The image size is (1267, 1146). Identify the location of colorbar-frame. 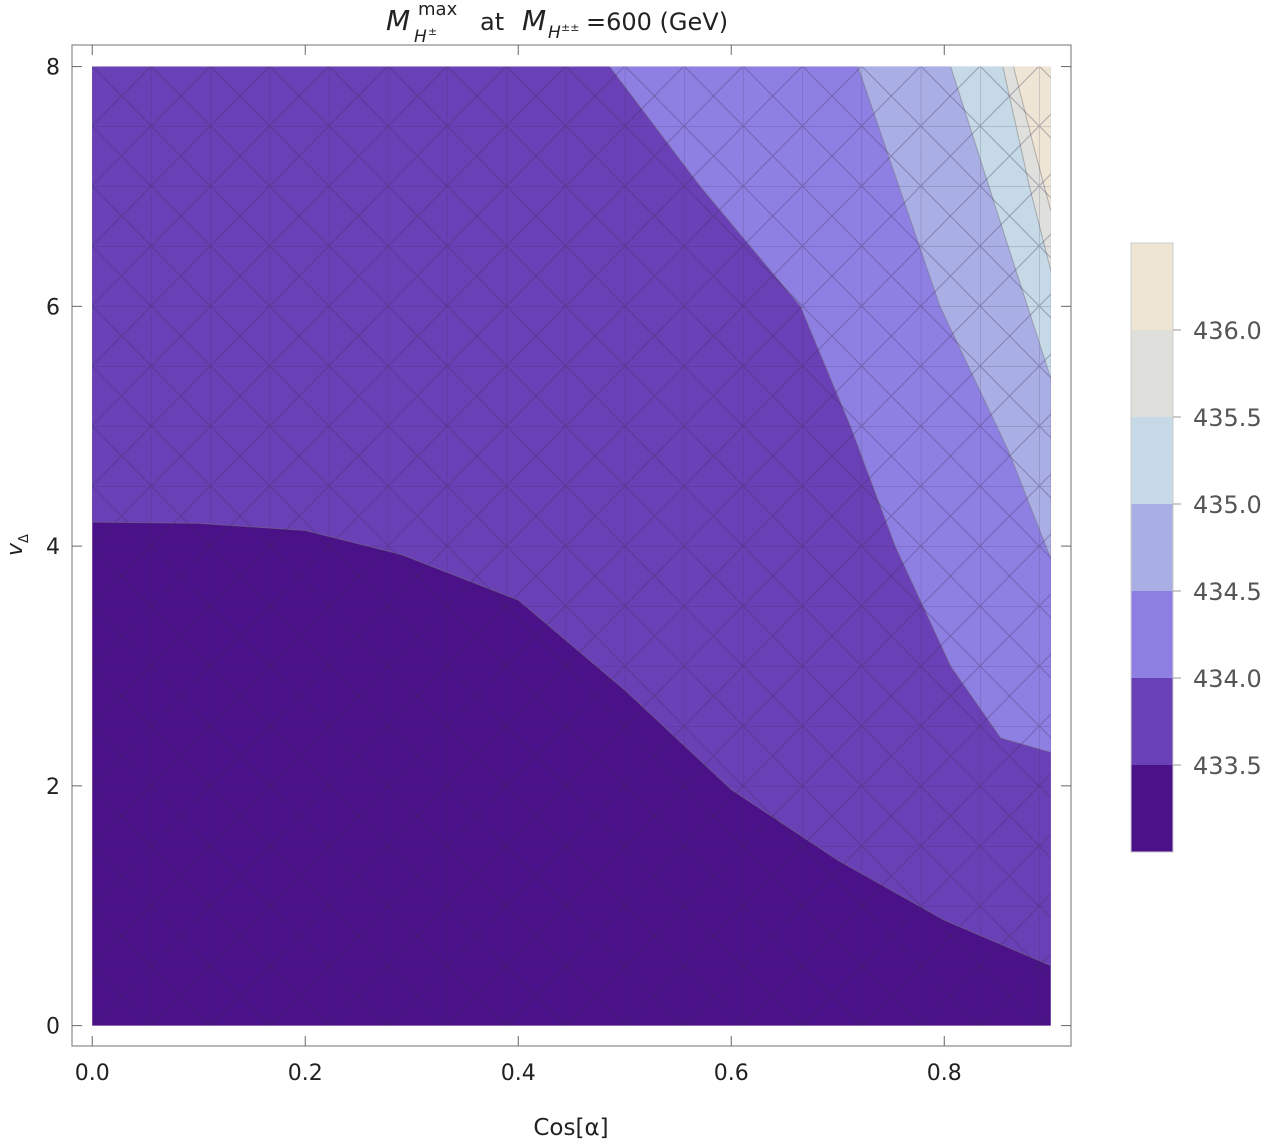
(1152, 547).